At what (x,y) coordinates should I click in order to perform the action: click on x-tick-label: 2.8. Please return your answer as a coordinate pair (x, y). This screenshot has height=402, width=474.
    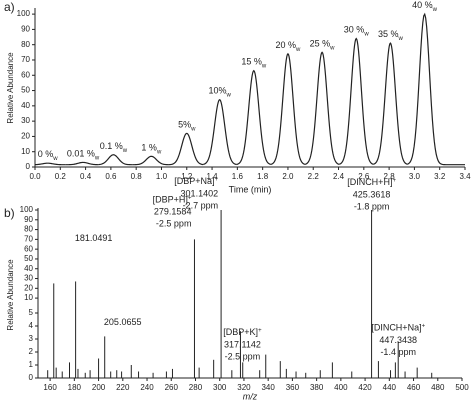
    Looking at the image, I should click on (390, 176).